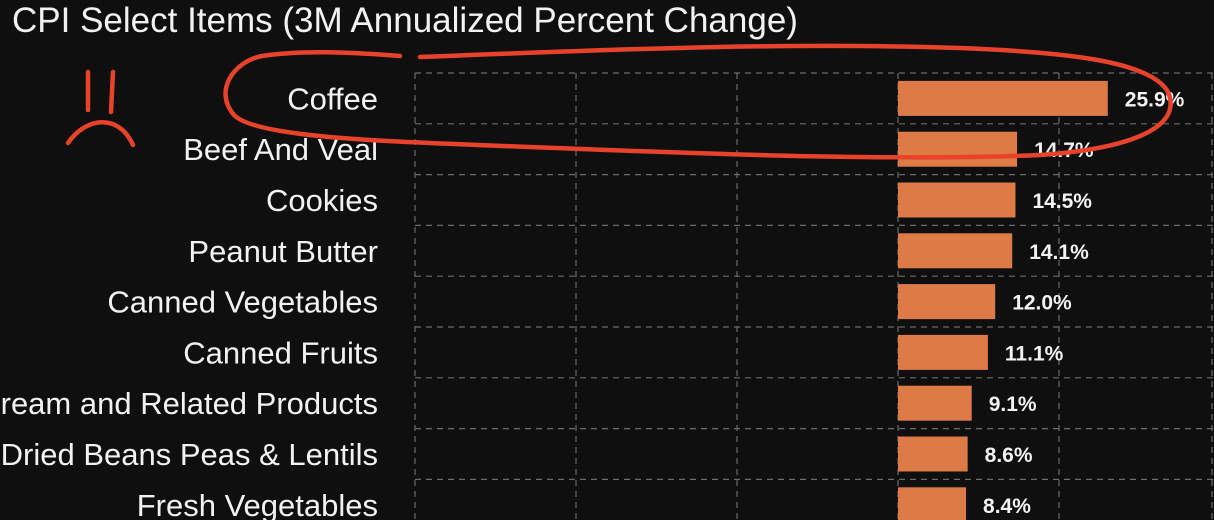  Describe the element at coordinates (1009, 455) in the screenshot. I see `value-label: 8.6%` at that location.